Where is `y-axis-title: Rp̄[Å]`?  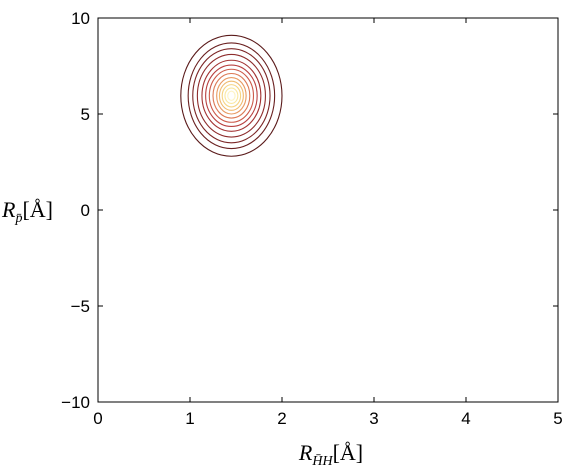 y-axis-title: Rp̄[Å] is located at coordinates (27, 211).